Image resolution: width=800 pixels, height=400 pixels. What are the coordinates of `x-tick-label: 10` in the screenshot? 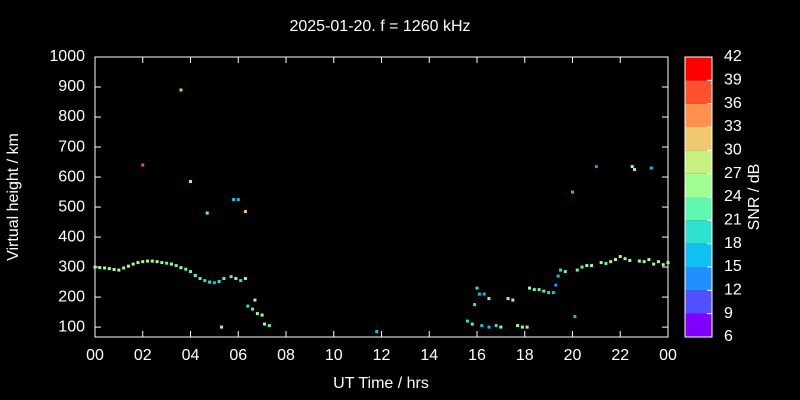 It's located at (334, 355).